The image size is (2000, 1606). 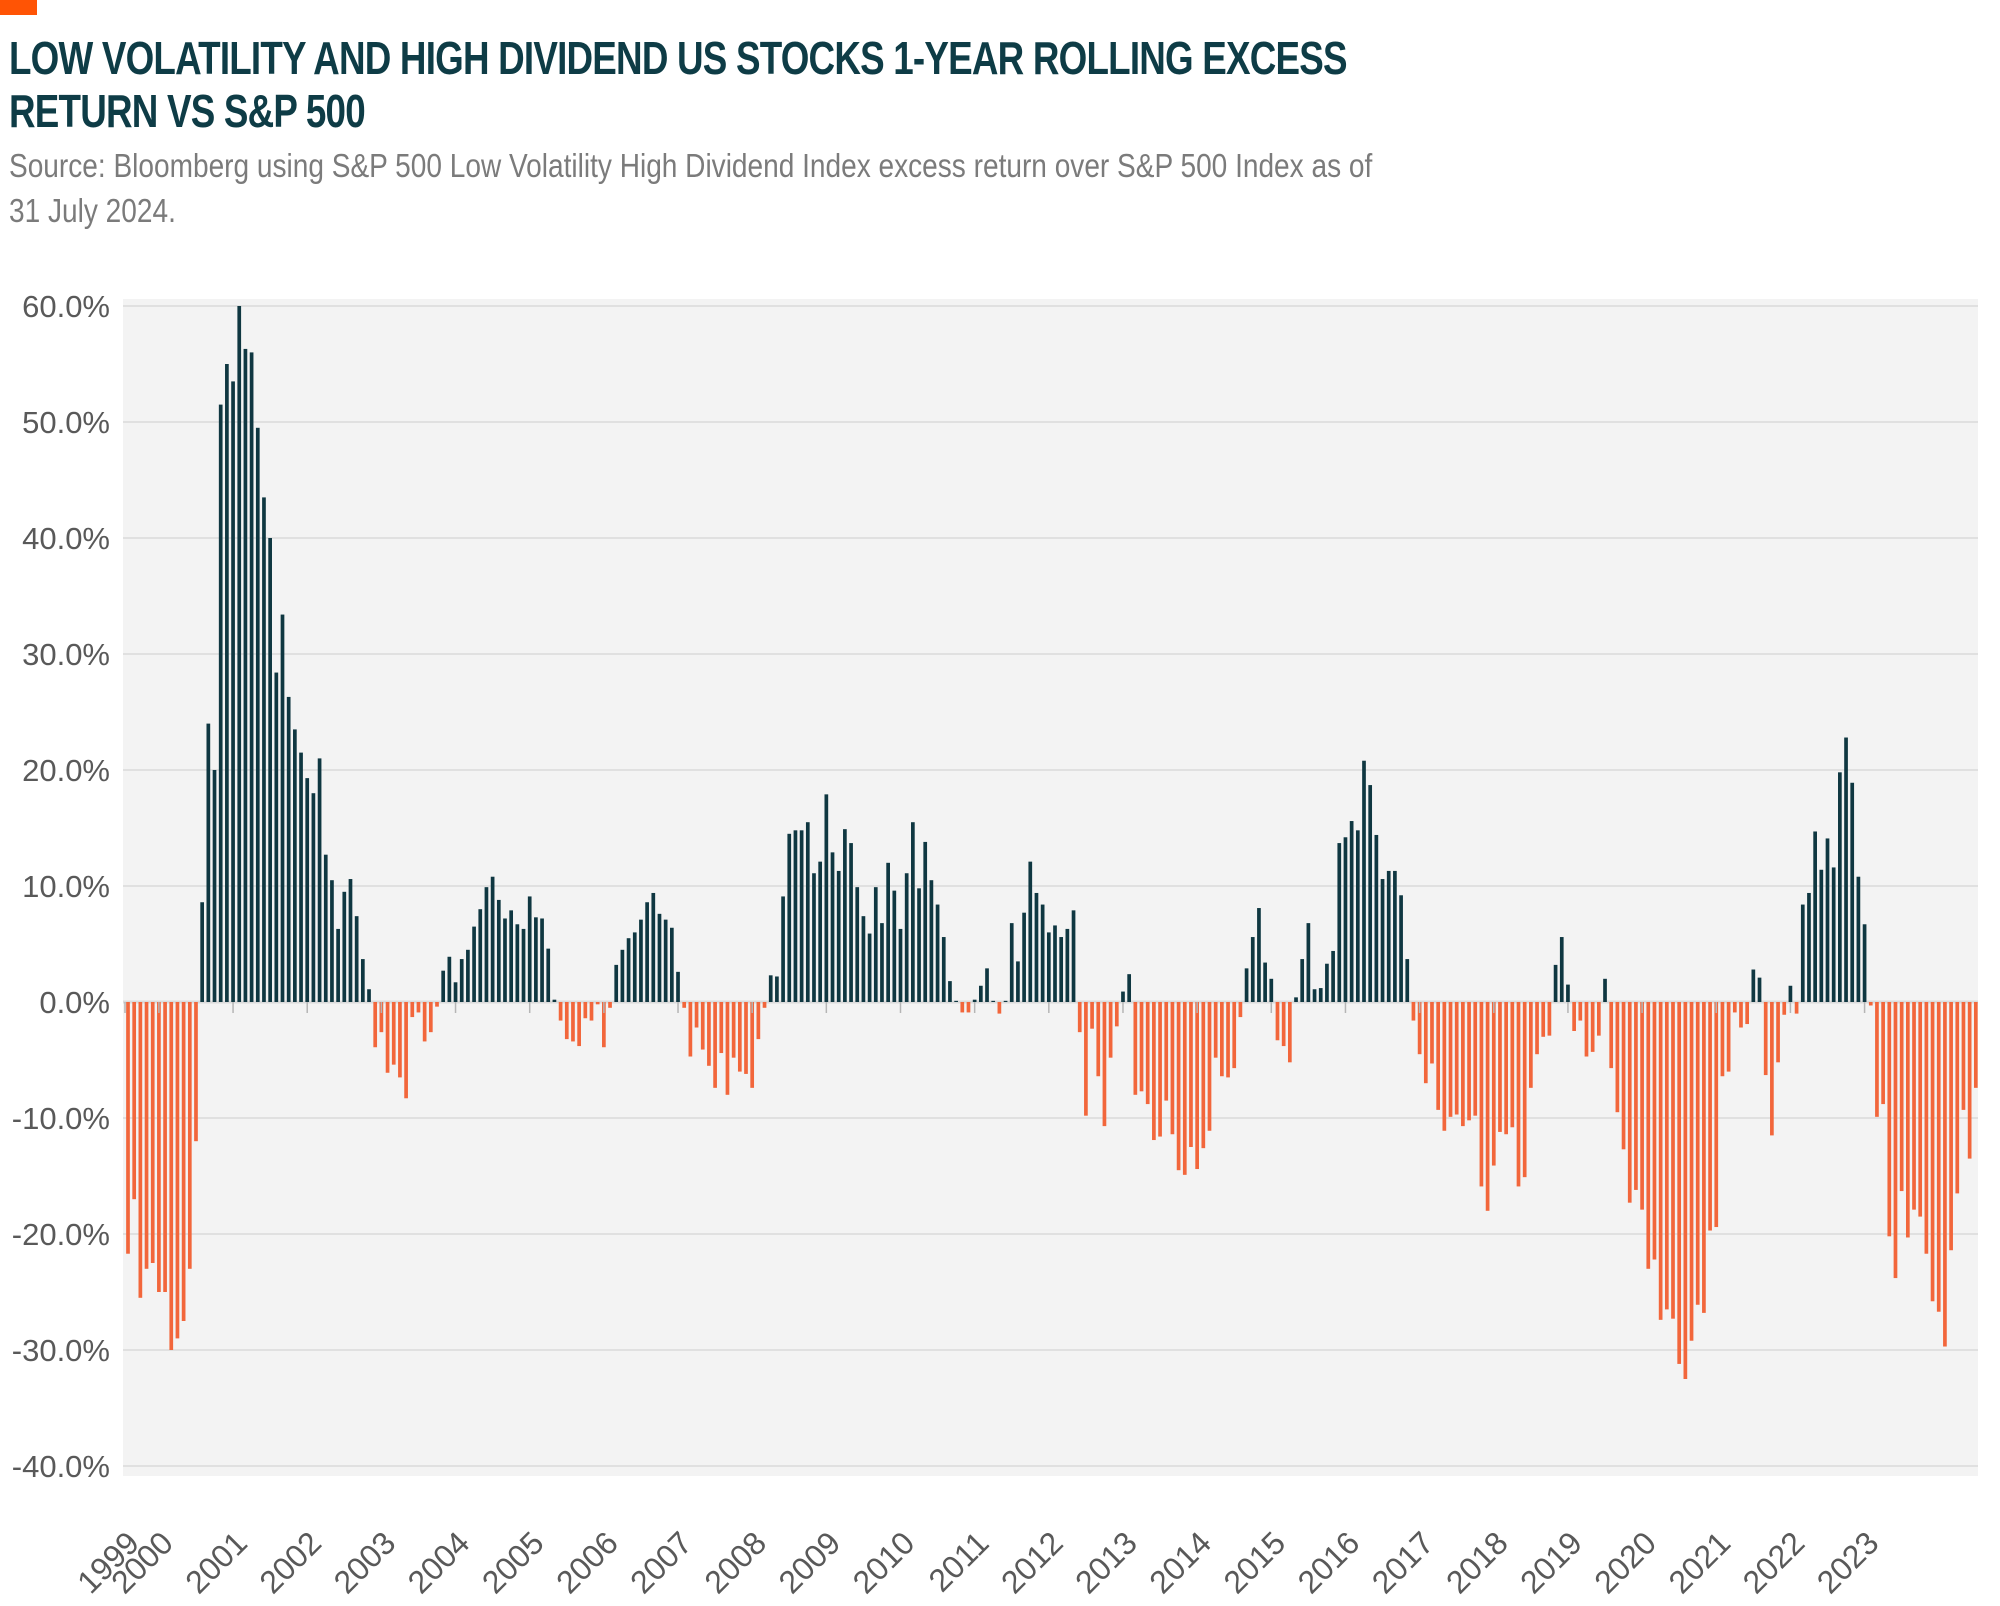 What do you see at coordinates (1477, 1562) in the screenshot?
I see `x-axis-label: 2018` at bounding box center [1477, 1562].